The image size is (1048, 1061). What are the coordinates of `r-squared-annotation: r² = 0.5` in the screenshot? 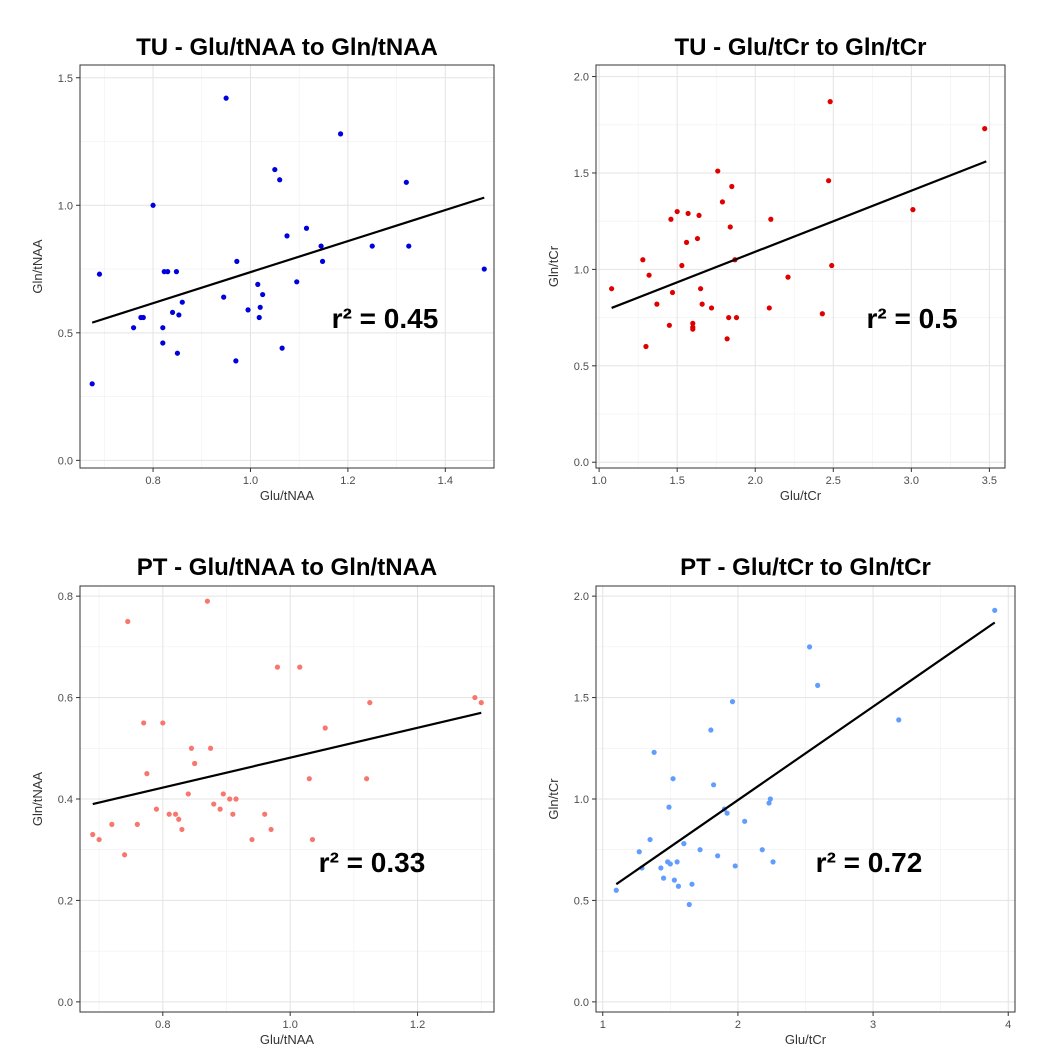 It's located at (911, 318).